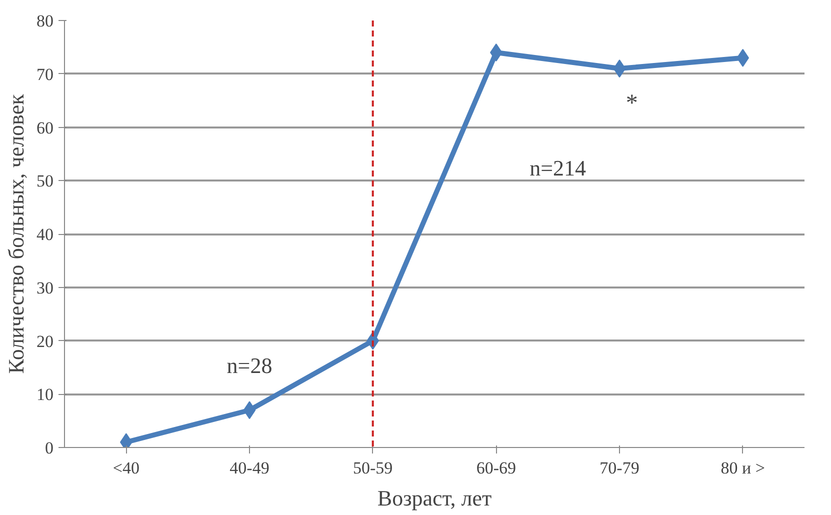 This screenshot has height=515, width=831. What do you see at coordinates (45, 181) in the screenshot?
I see `y-tick-label: 50` at bounding box center [45, 181].